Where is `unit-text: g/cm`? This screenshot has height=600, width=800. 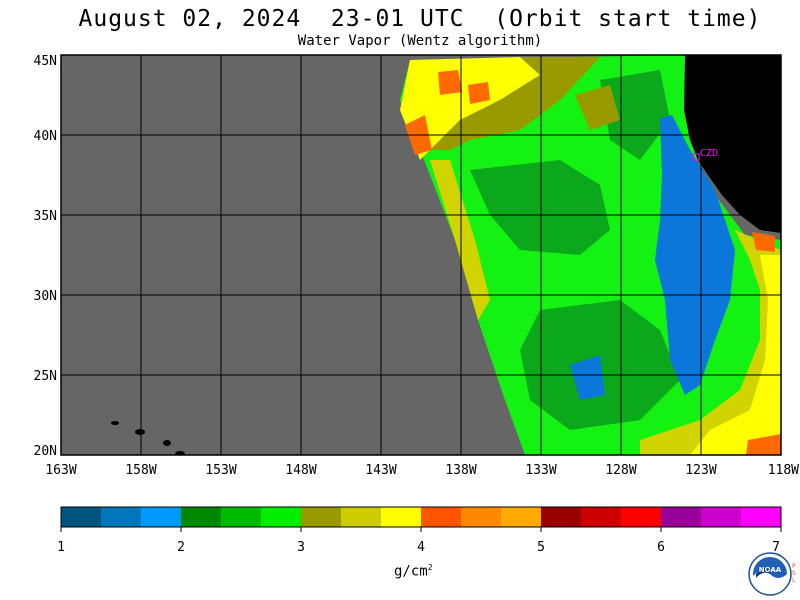
unit-text: g/cm is located at coordinates (411, 571).